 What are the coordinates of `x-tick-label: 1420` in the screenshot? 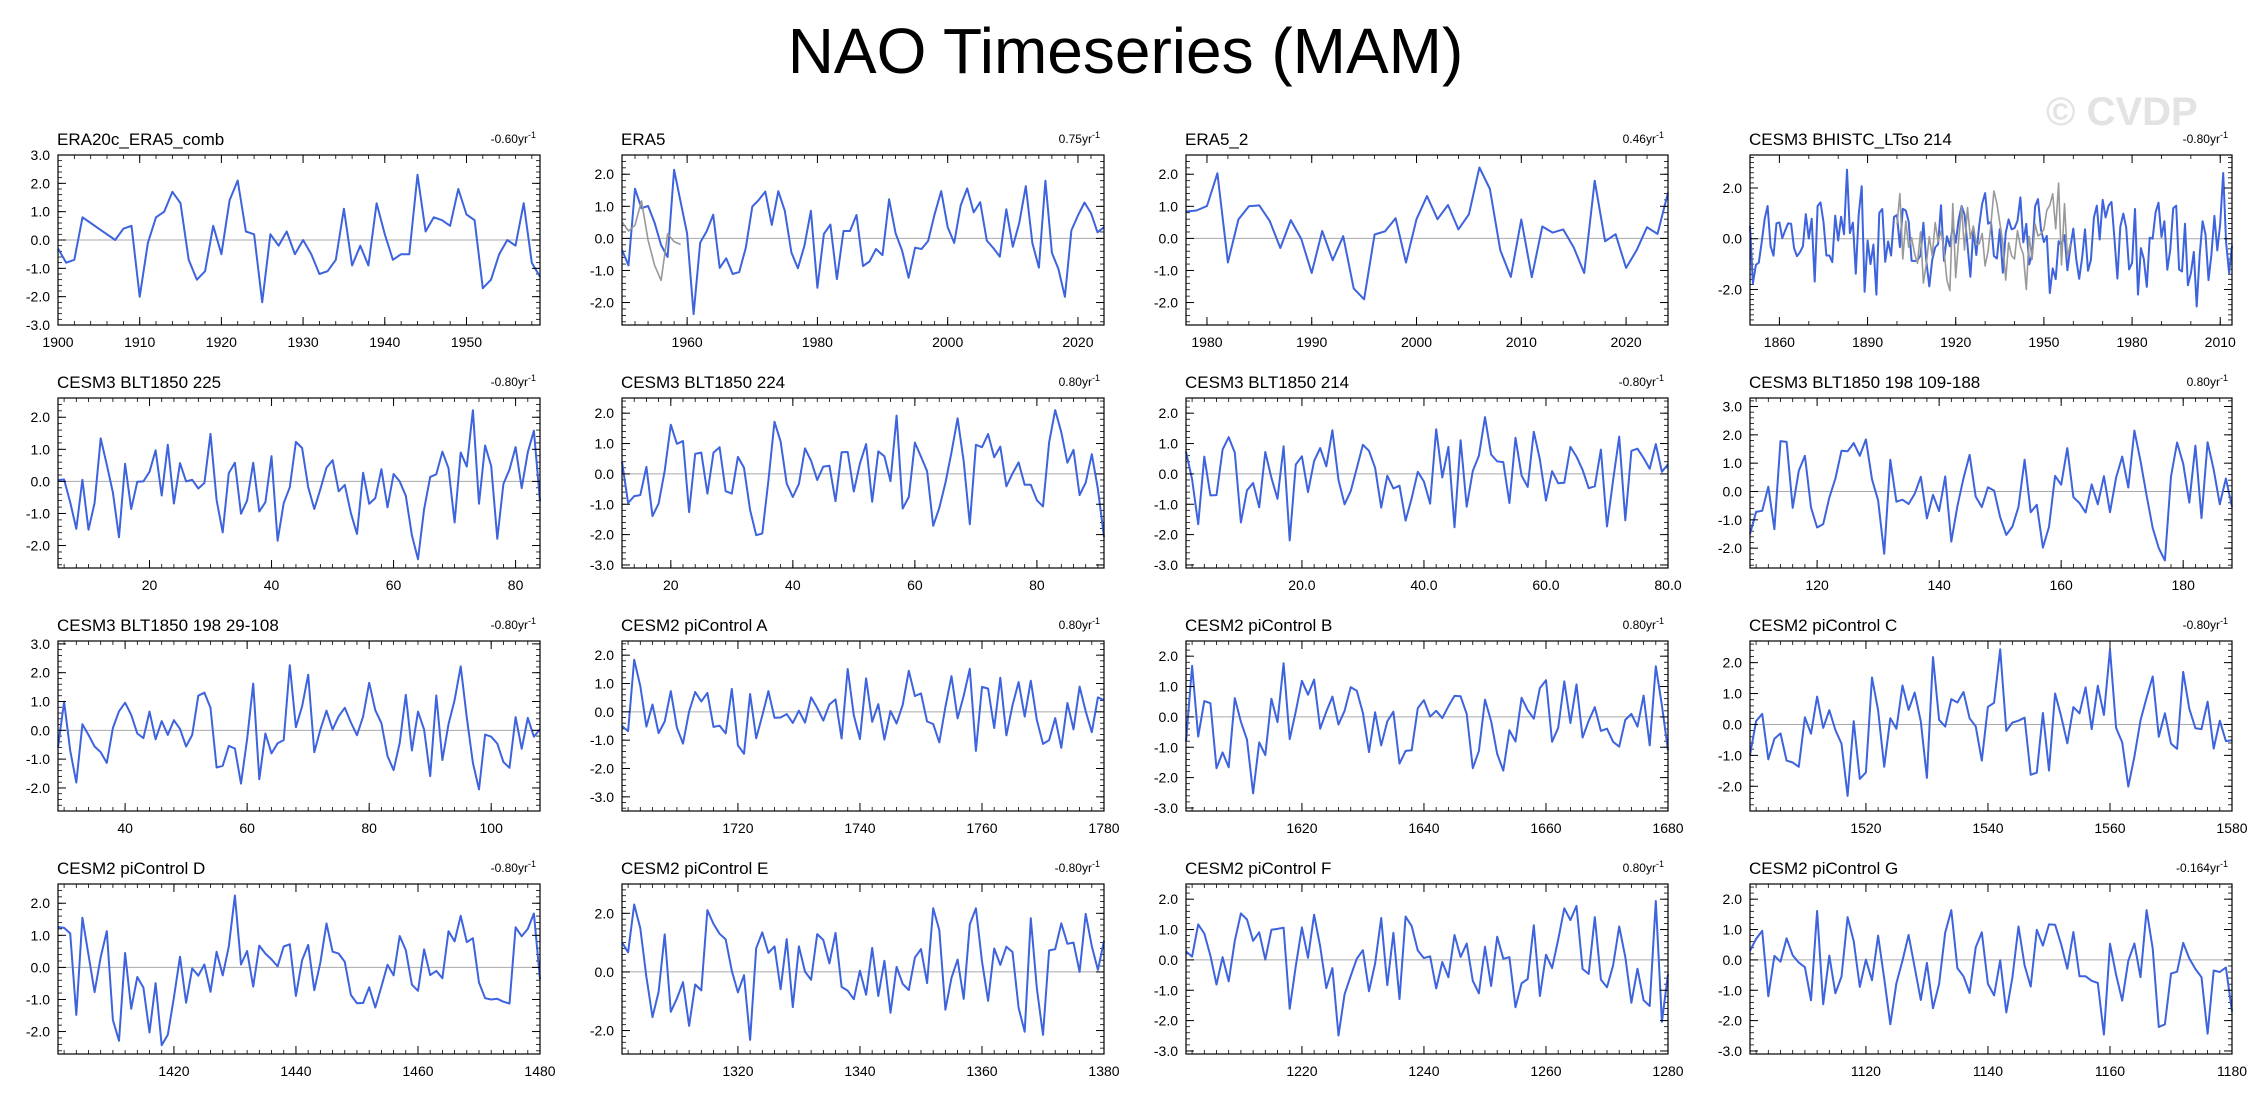 It's located at (173, 1071).